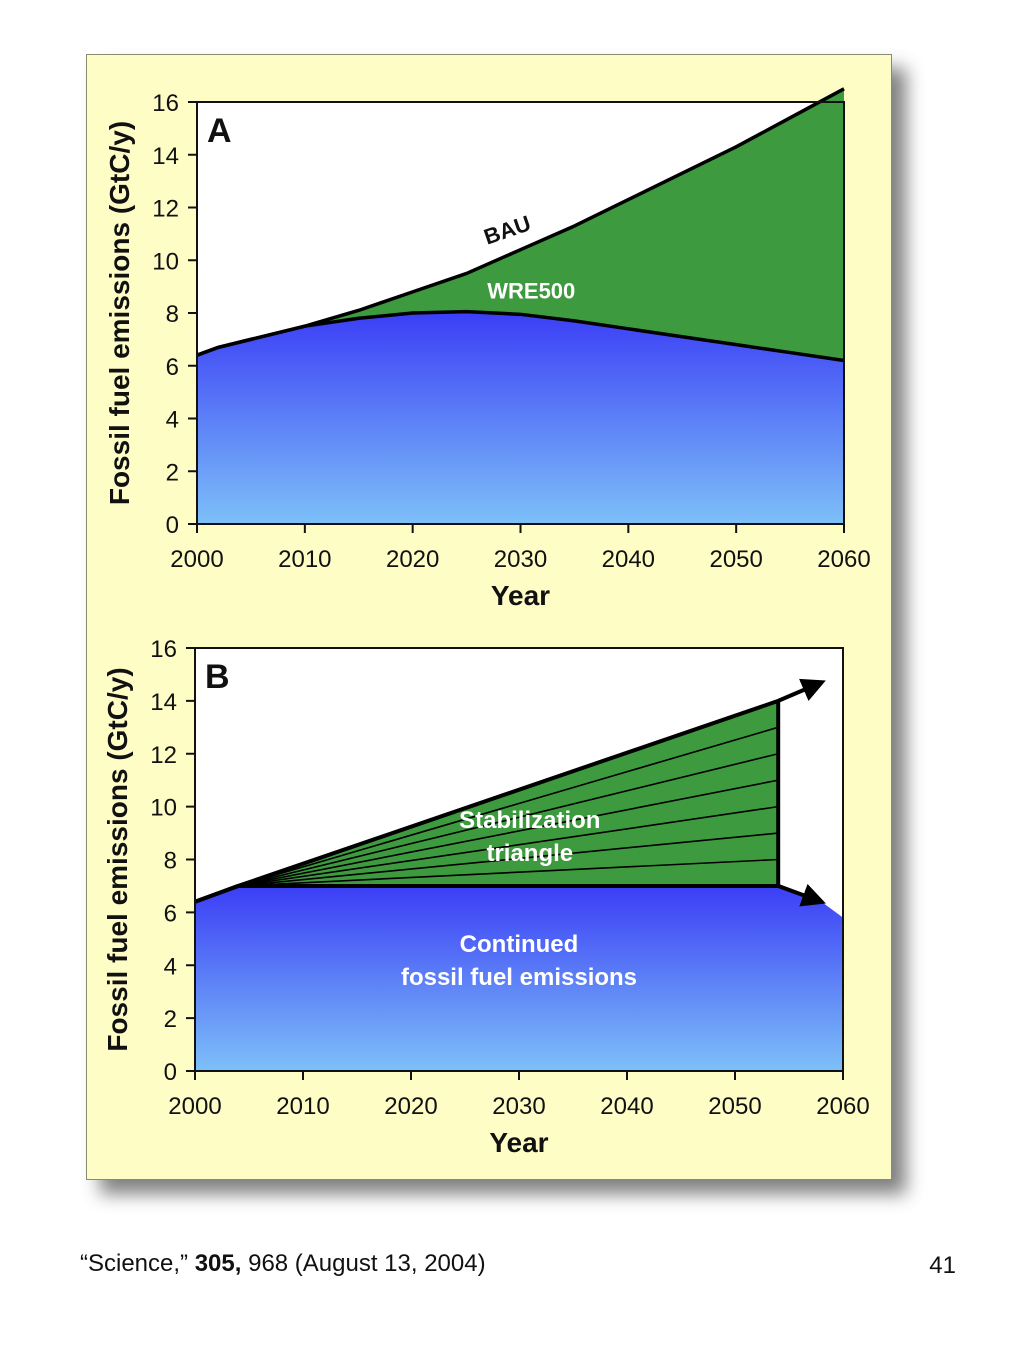 Image resolution: width=1024 pixels, height=1365 pixels. I want to click on citation: “Science,” 305, 968 (August 13, 2004), so click(283, 1264).